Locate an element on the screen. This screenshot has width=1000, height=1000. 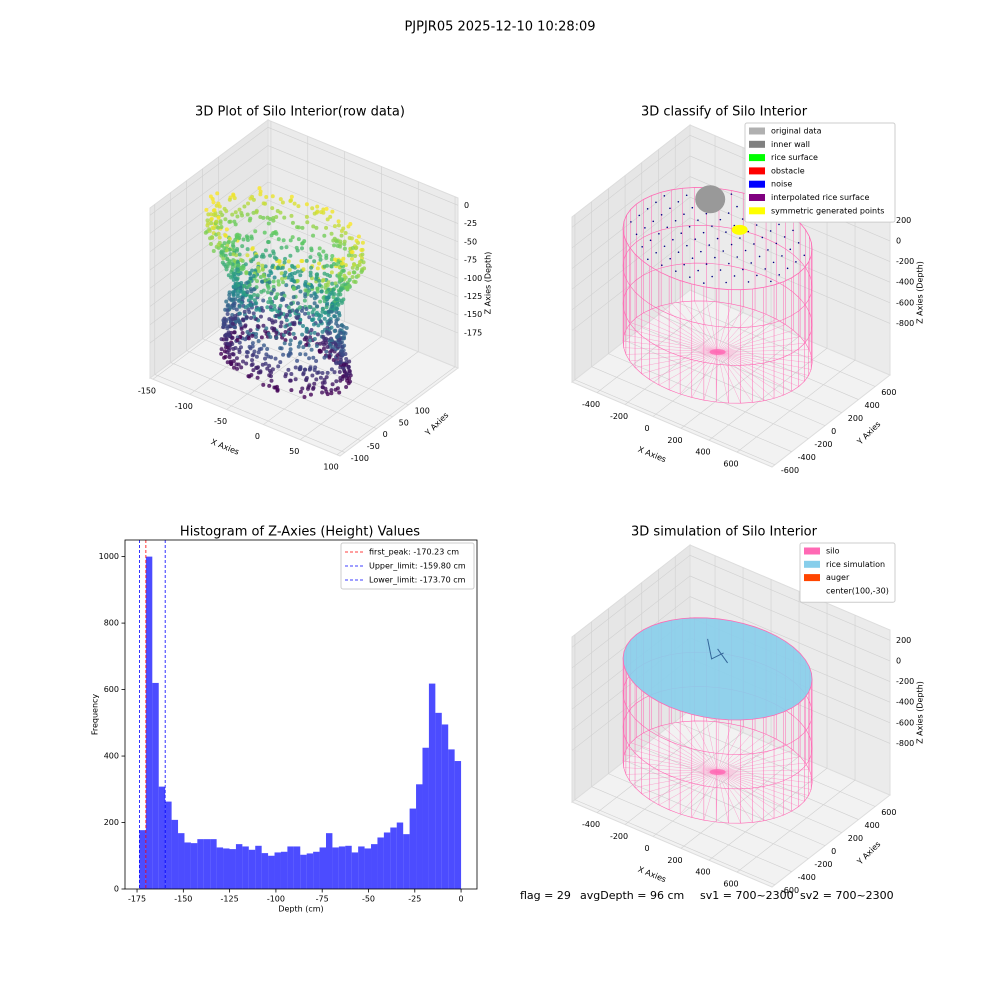
z-tick-label: 200 is located at coordinates (903, 220).